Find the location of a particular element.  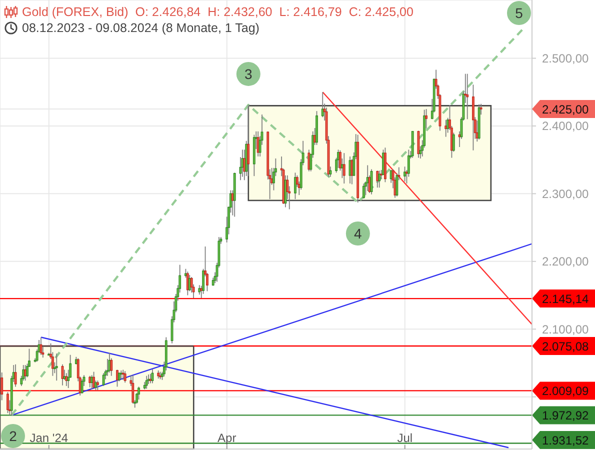

annotation: 3 is located at coordinates (248, 74).